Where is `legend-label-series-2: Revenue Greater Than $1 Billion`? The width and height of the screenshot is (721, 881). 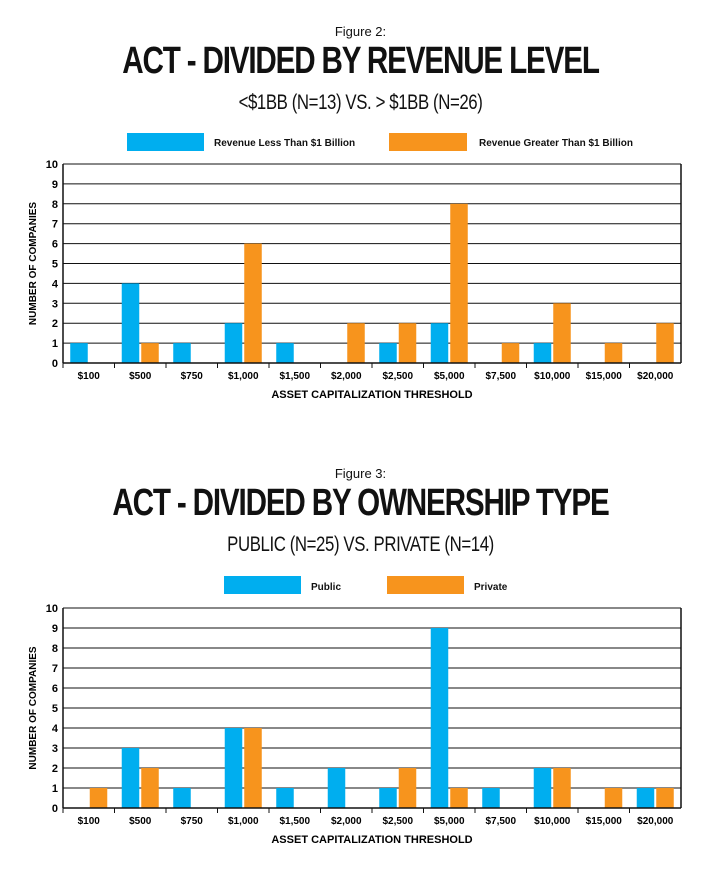
legend-label-series-2: Revenue Greater Than $1 Billion is located at coordinates (556, 143).